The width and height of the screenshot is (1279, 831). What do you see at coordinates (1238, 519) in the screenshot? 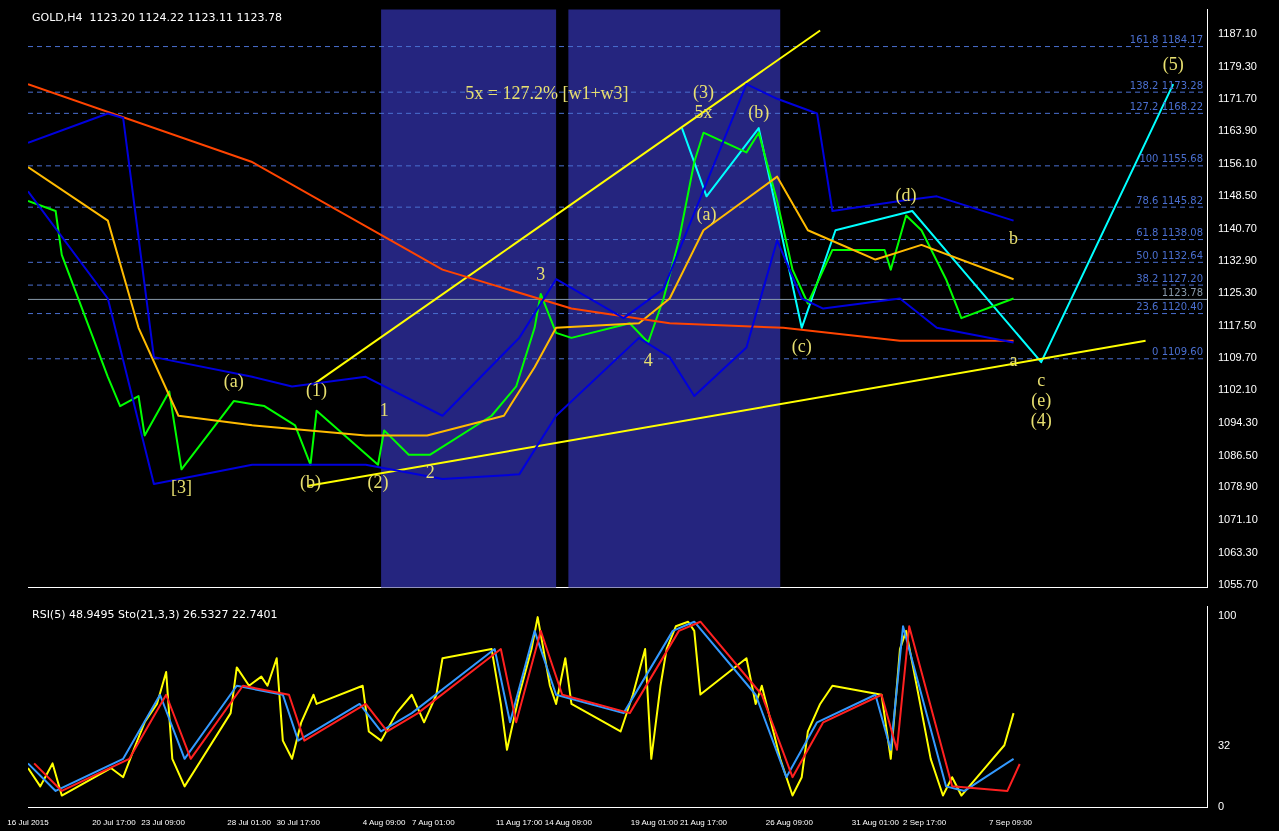
I see `y-tick-label: 1071.10` at bounding box center [1238, 519].